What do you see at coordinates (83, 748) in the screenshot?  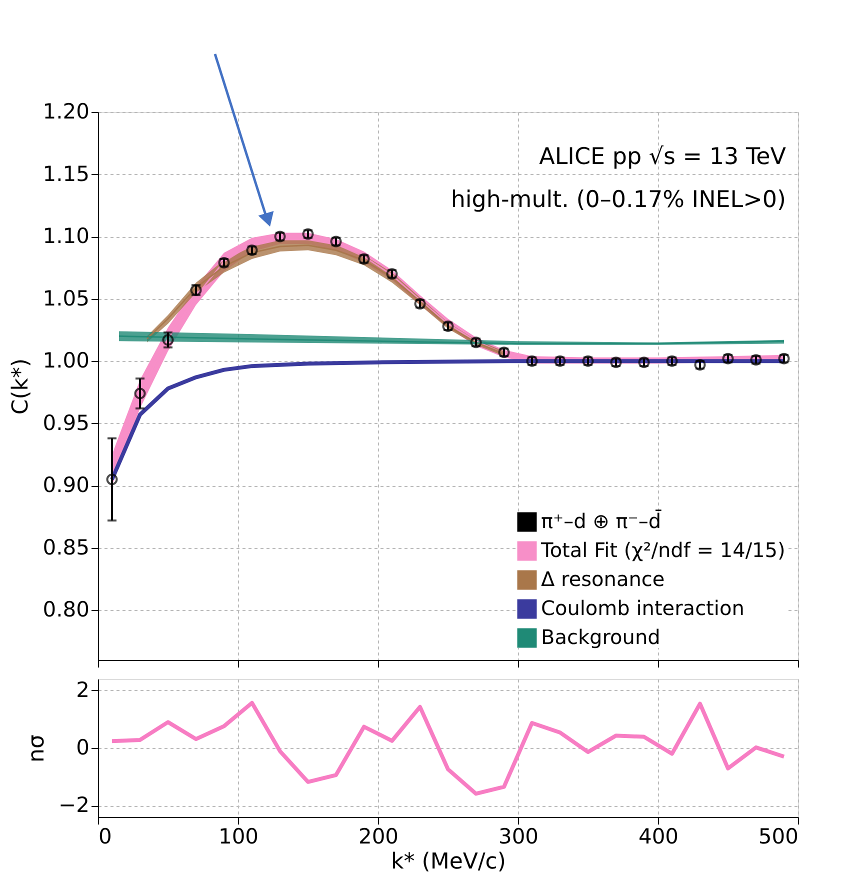 I see `y-tick-label: 0` at bounding box center [83, 748].